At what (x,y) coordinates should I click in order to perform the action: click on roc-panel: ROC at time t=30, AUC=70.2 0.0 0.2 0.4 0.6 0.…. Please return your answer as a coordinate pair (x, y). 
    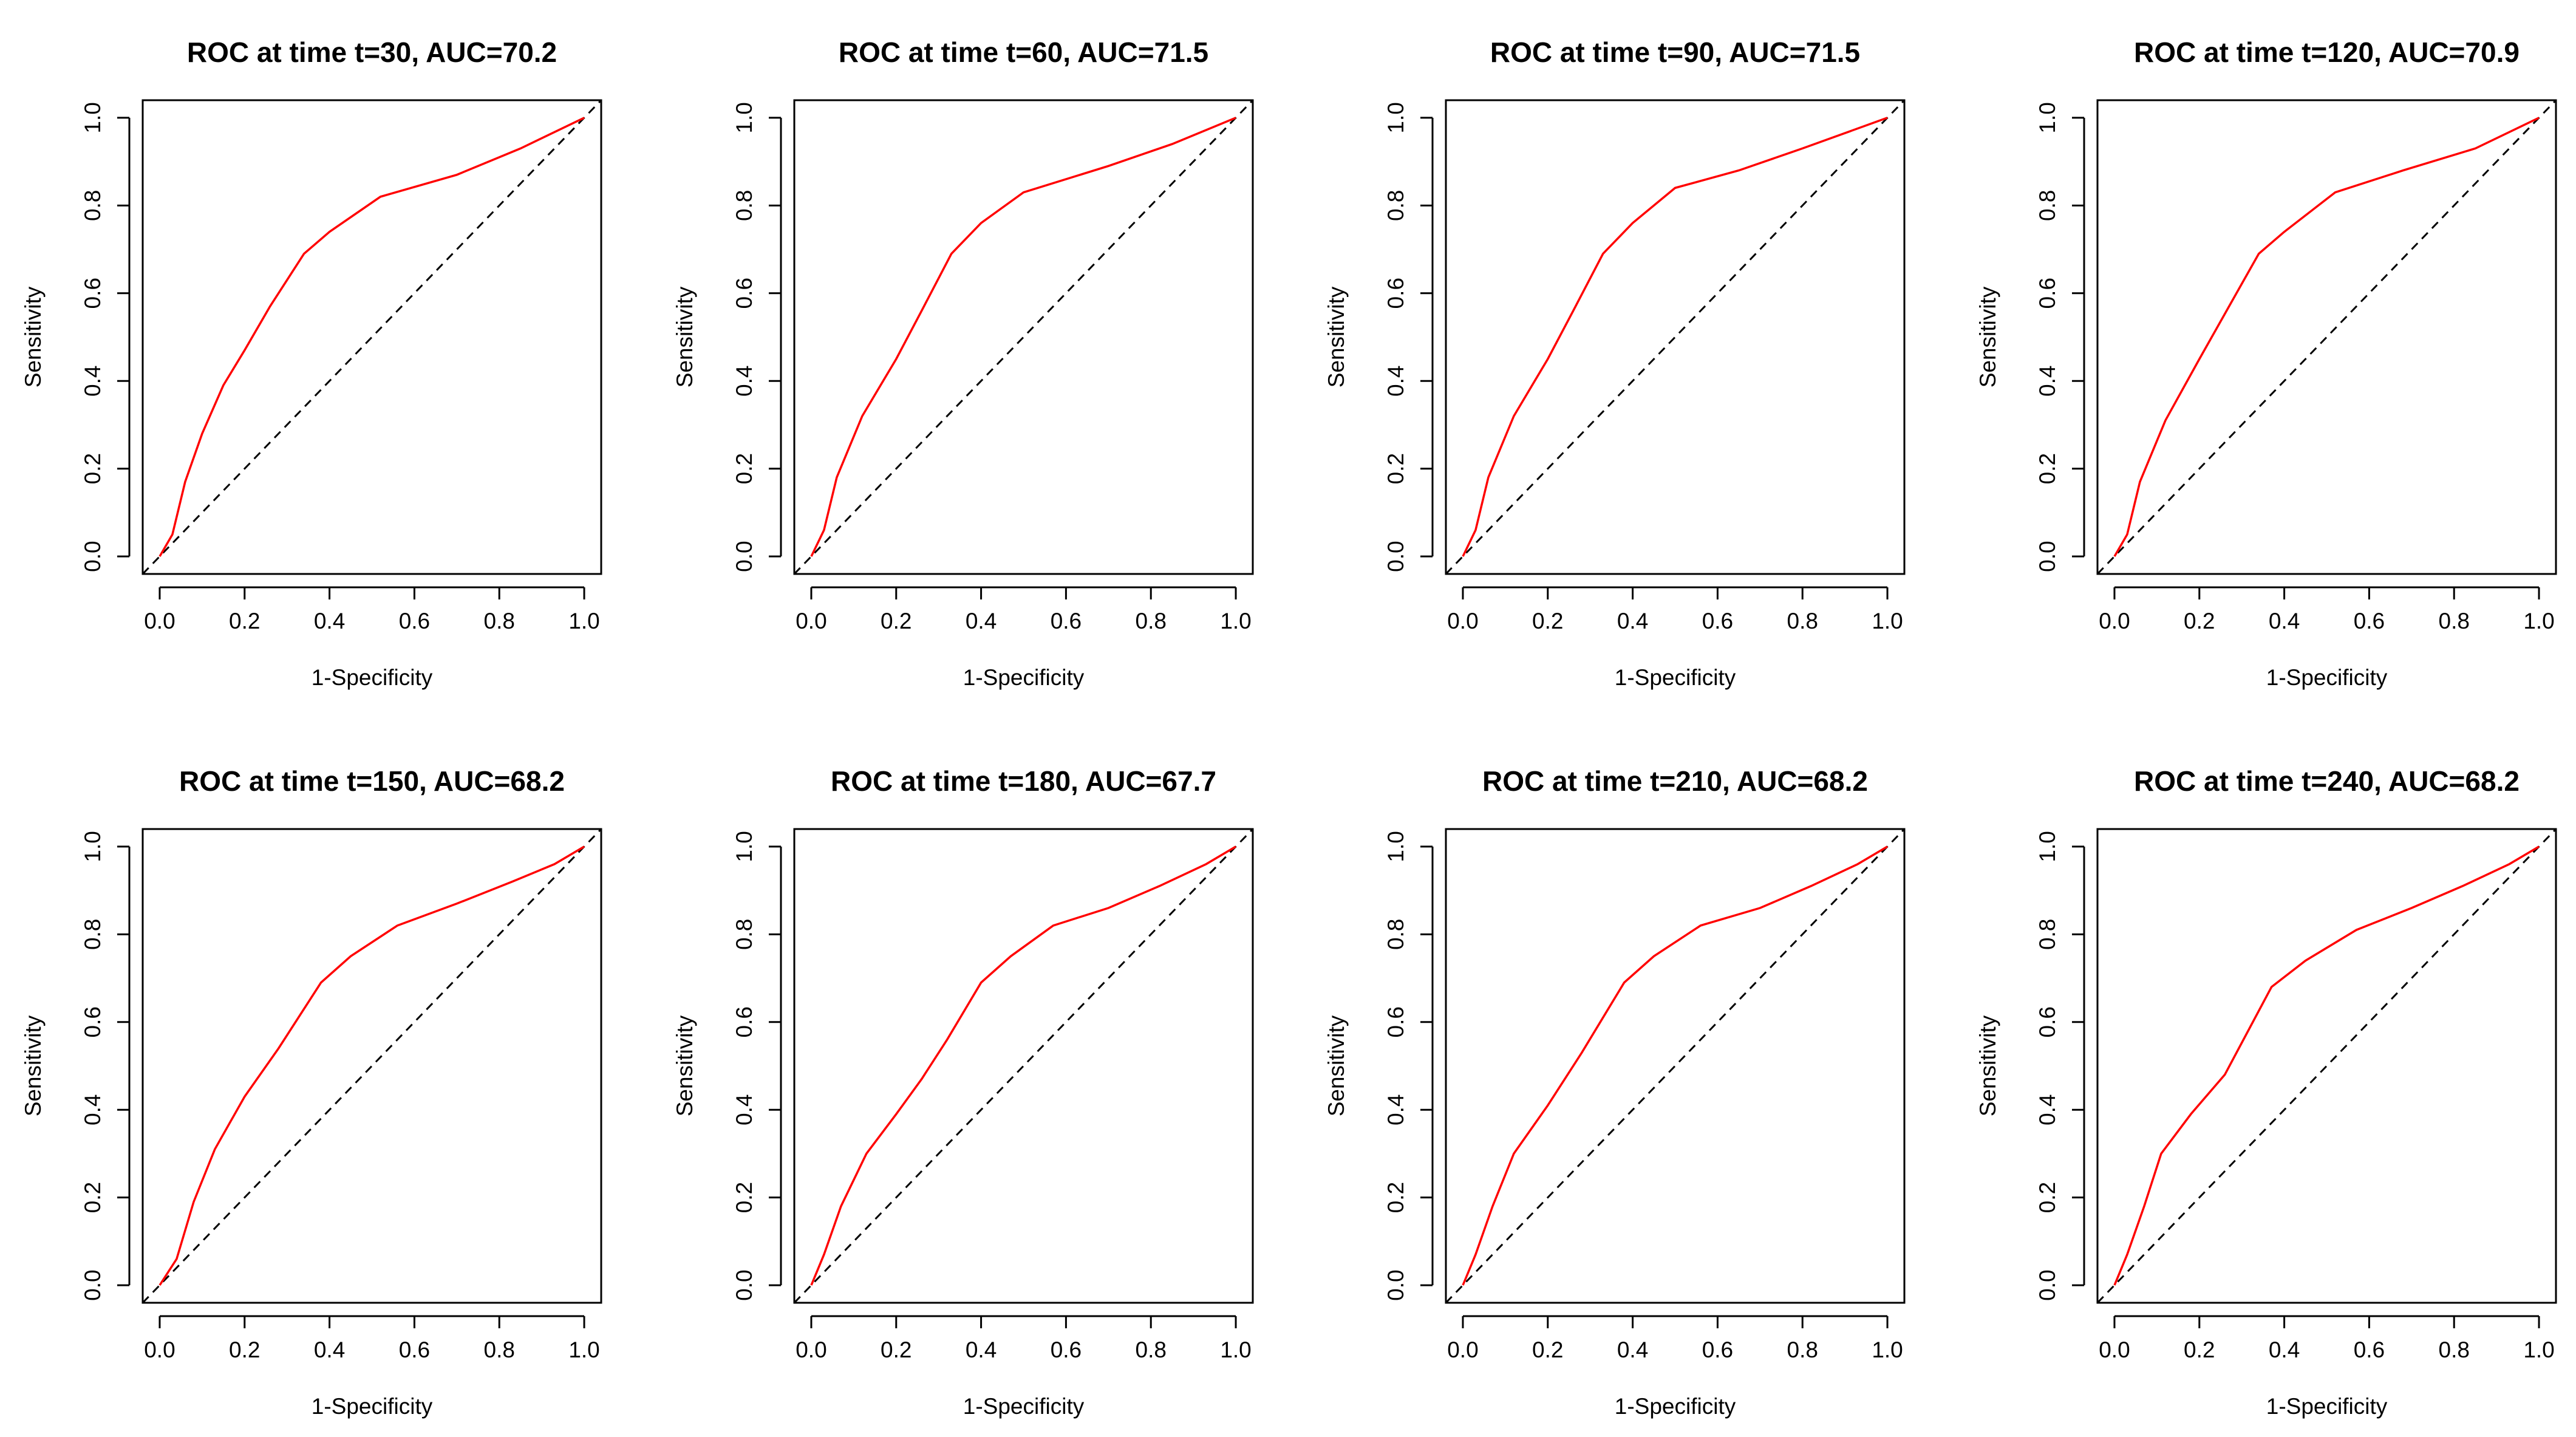
    Looking at the image, I should click on (312, 363).